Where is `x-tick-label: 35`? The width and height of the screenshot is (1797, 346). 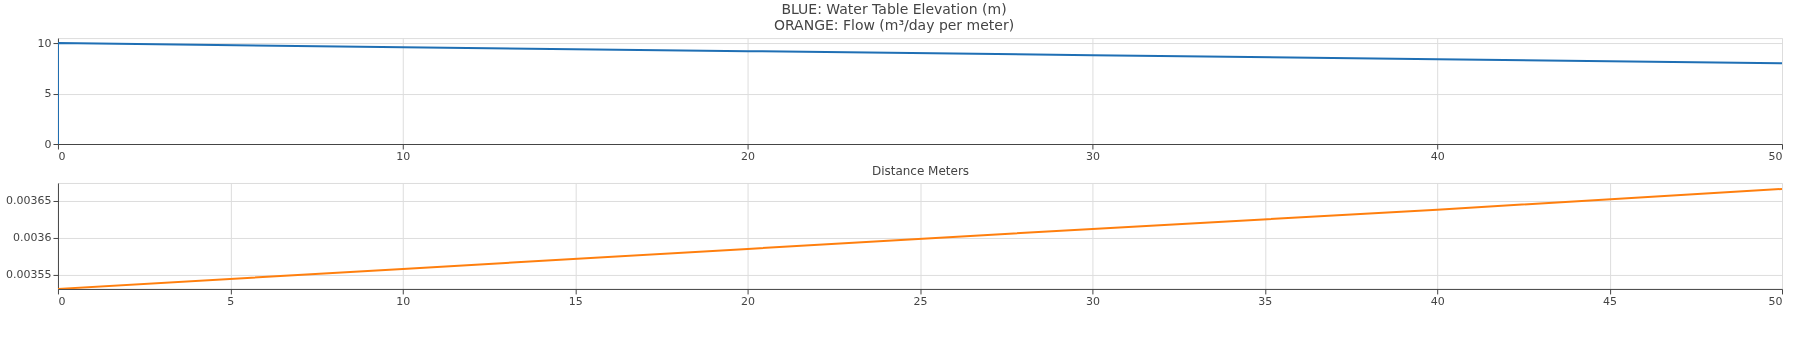
x-tick-label: 35 is located at coordinates (1265, 302).